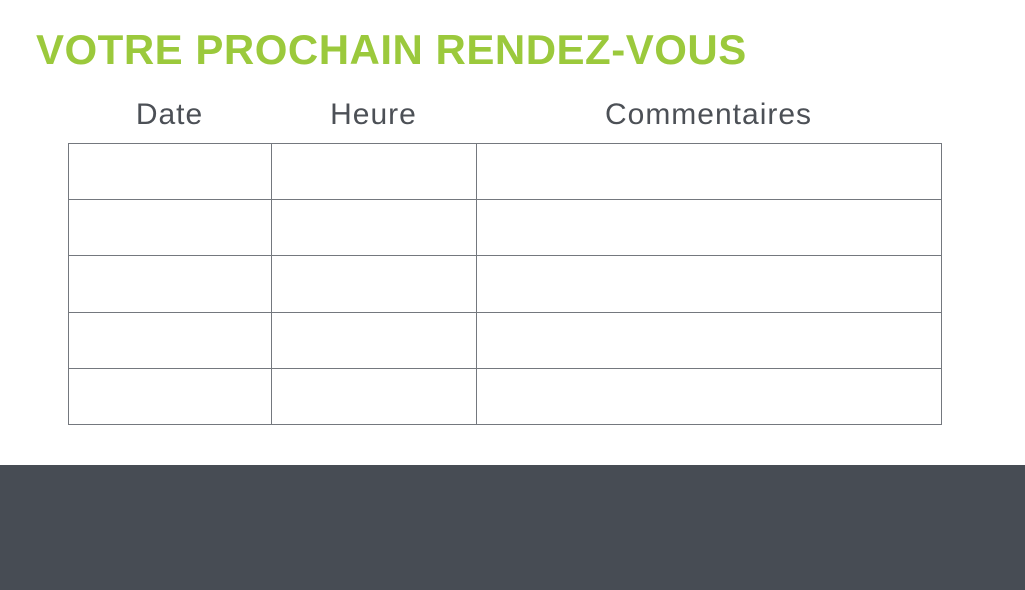 The width and height of the screenshot is (1025, 590). I want to click on column-header-heure: Heure, so click(373, 114).